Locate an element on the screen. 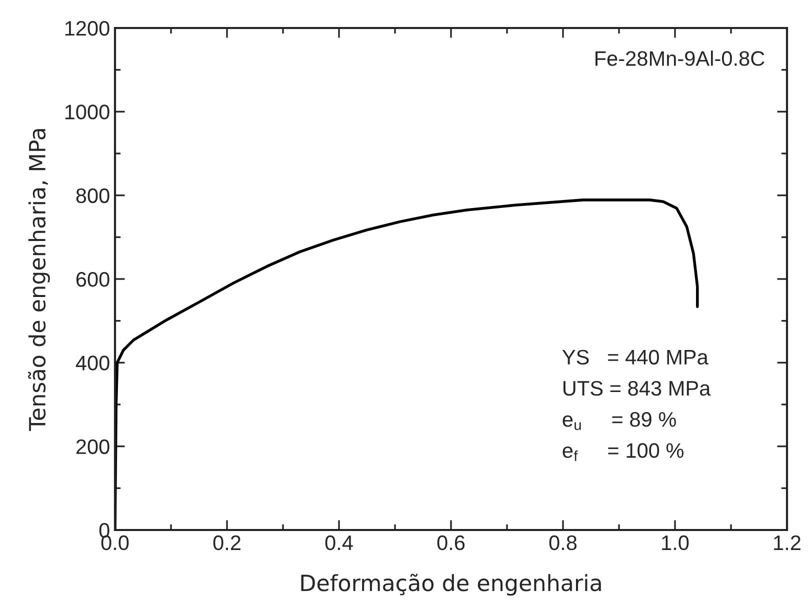  y-tick-label: 1200 is located at coordinates (87, 28).